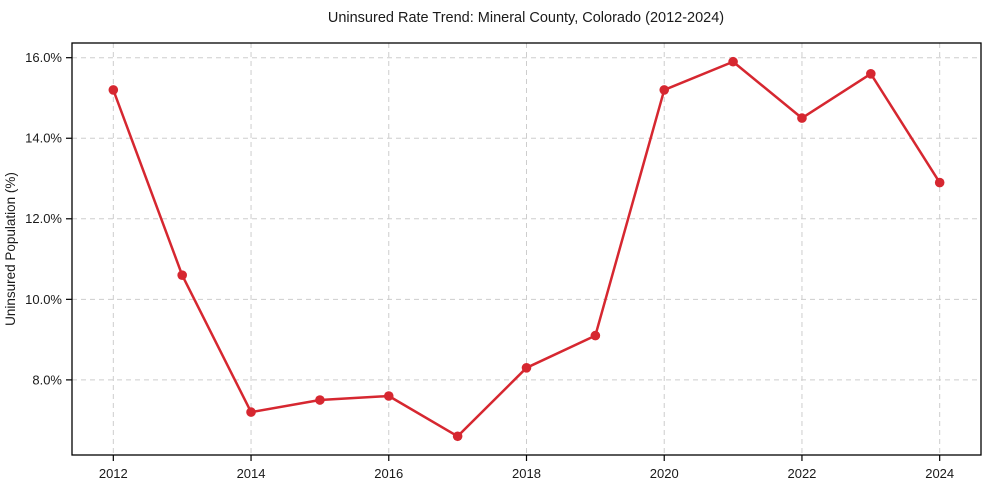 This screenshot has height=490, width=989. What do you see at coordinates (664, 473) in the screenshot?
I see `x-tick-label: 2020` at bounding box center [664, 473].